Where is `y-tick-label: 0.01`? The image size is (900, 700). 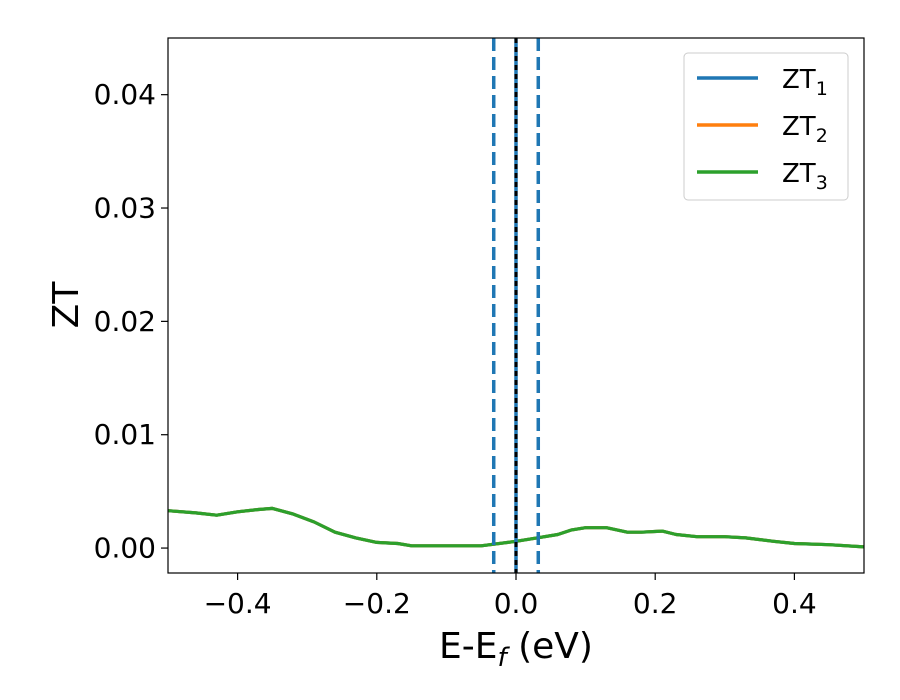
y-tick-label: 0.01 is located at coordinates (125, 434).